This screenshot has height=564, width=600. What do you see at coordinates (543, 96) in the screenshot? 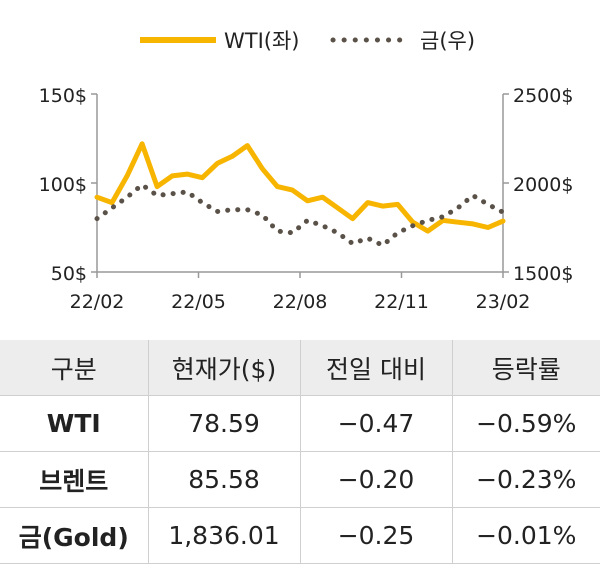
I see `y-right-tick-label: 2500$` at bounding box center [543, 96].